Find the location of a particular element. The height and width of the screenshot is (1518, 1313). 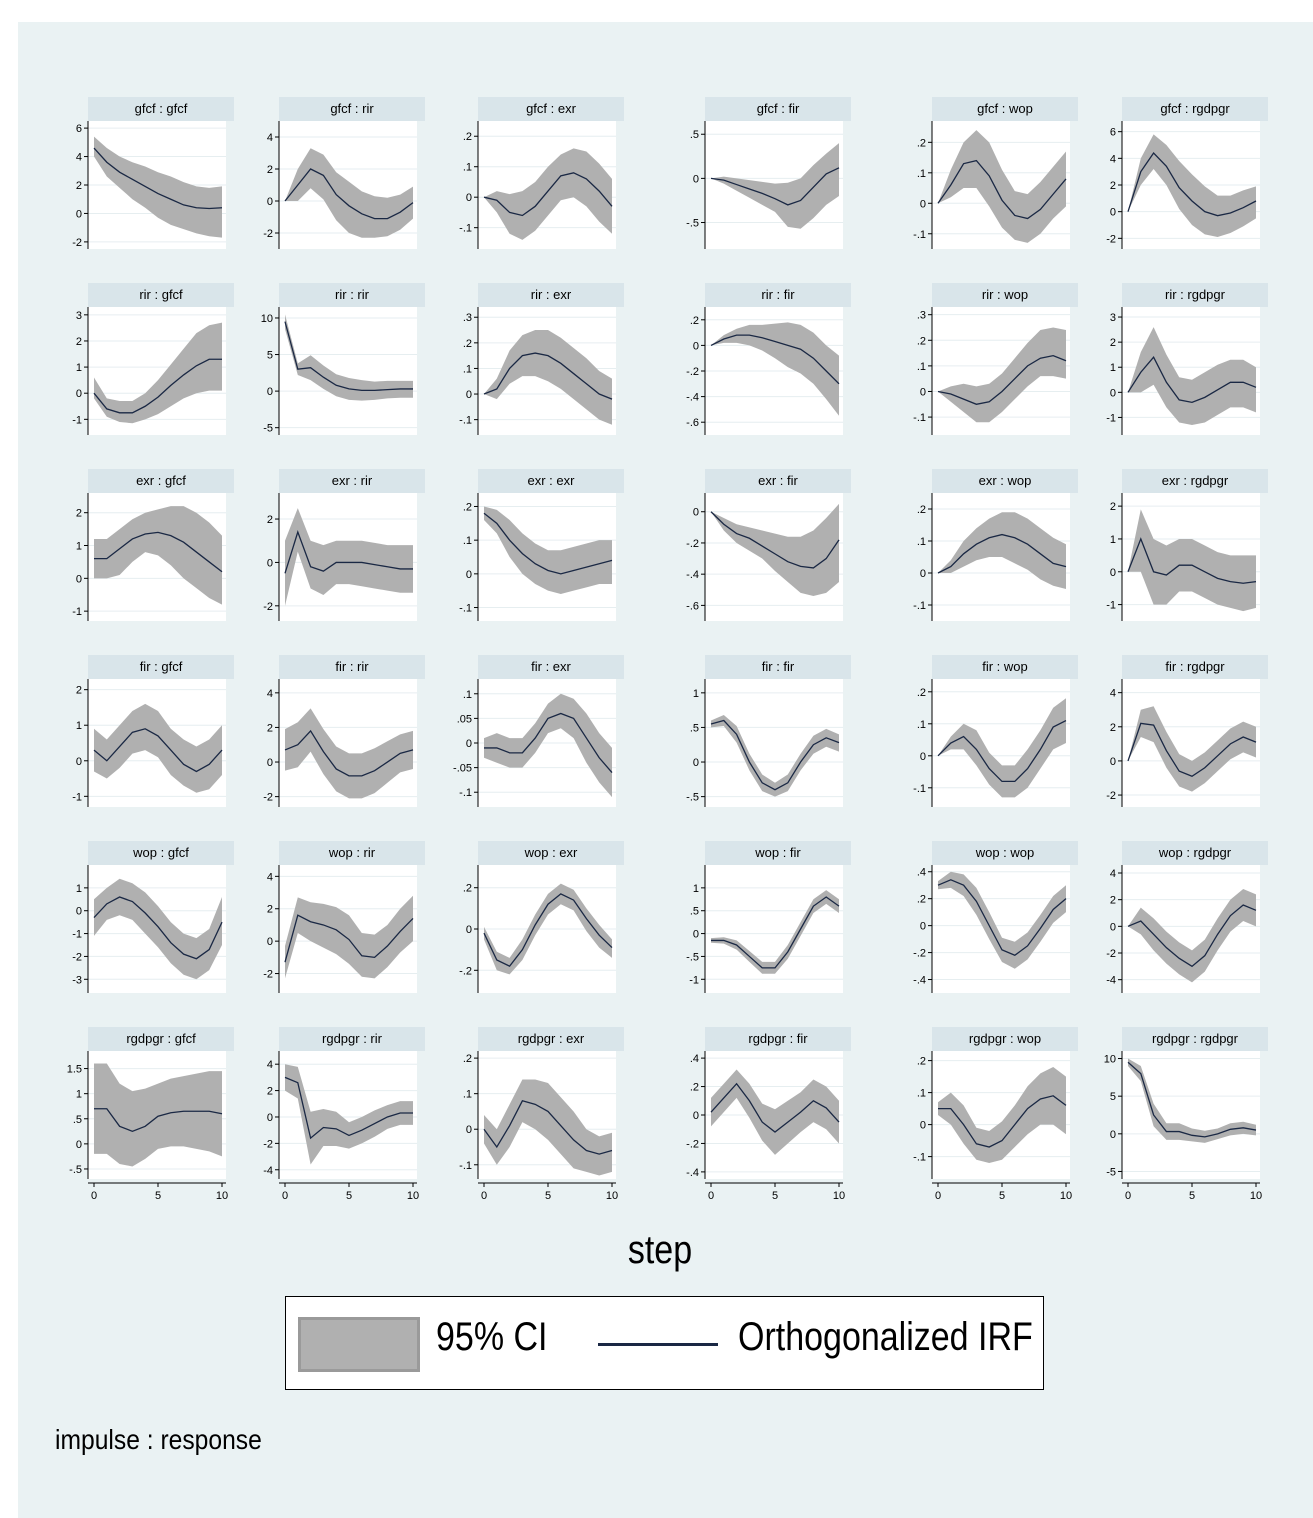

panel-title: exr is located at coordinates (552, 480).